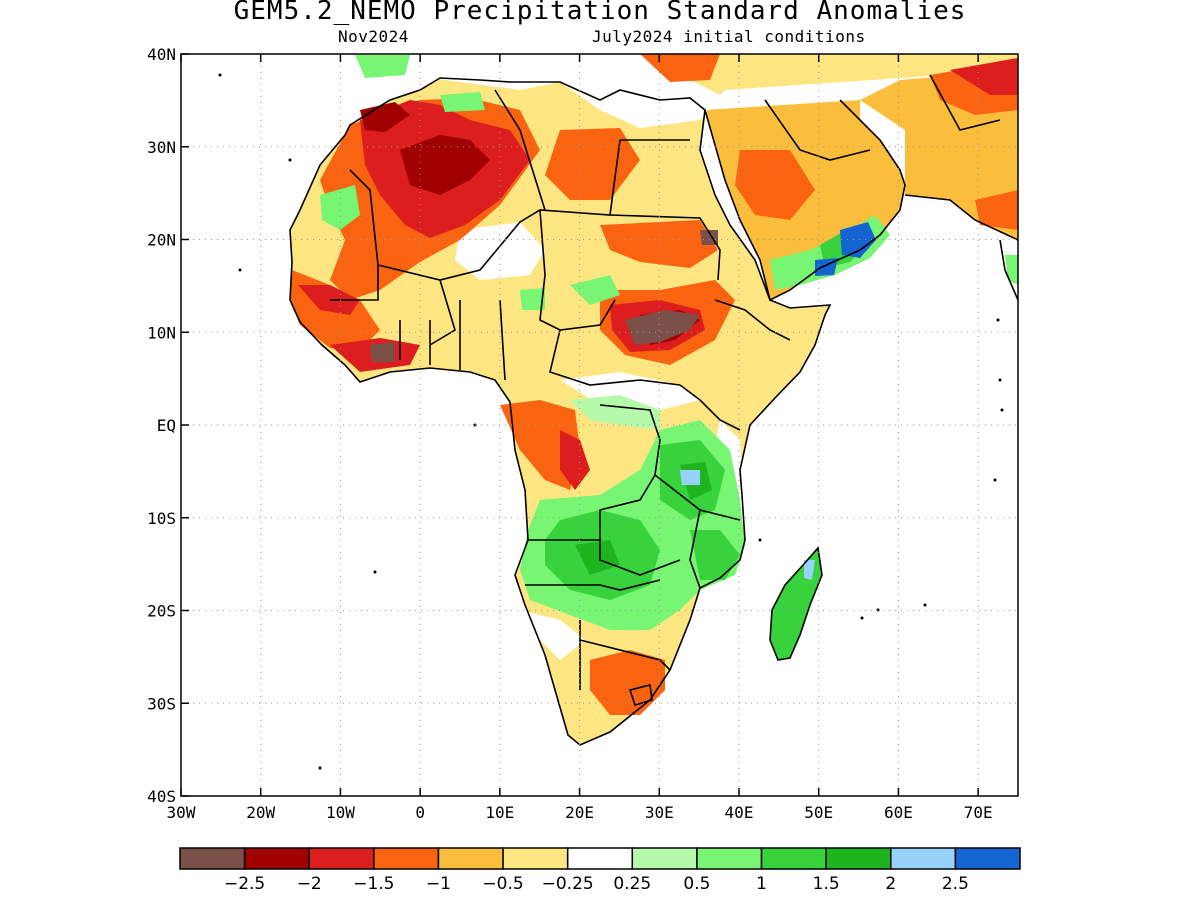 The width and height of the screenshot is (1200, 900). What do you see at coordinates (161, 703) in the screenshot?
I see `lat-tick-label: 30S` at bounding box center [161, 703].